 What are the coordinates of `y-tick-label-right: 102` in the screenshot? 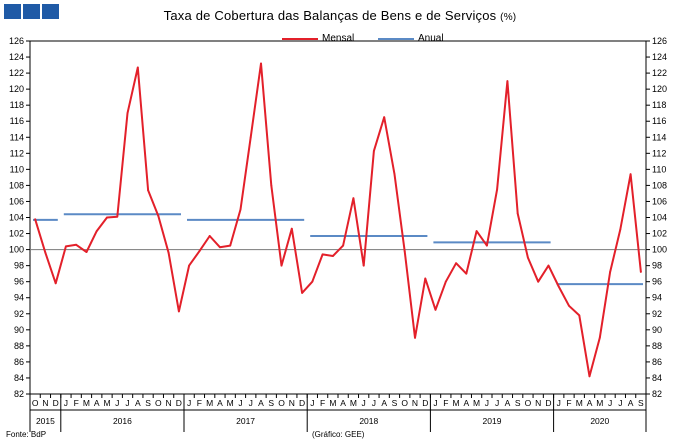 It's located at (659, 234).